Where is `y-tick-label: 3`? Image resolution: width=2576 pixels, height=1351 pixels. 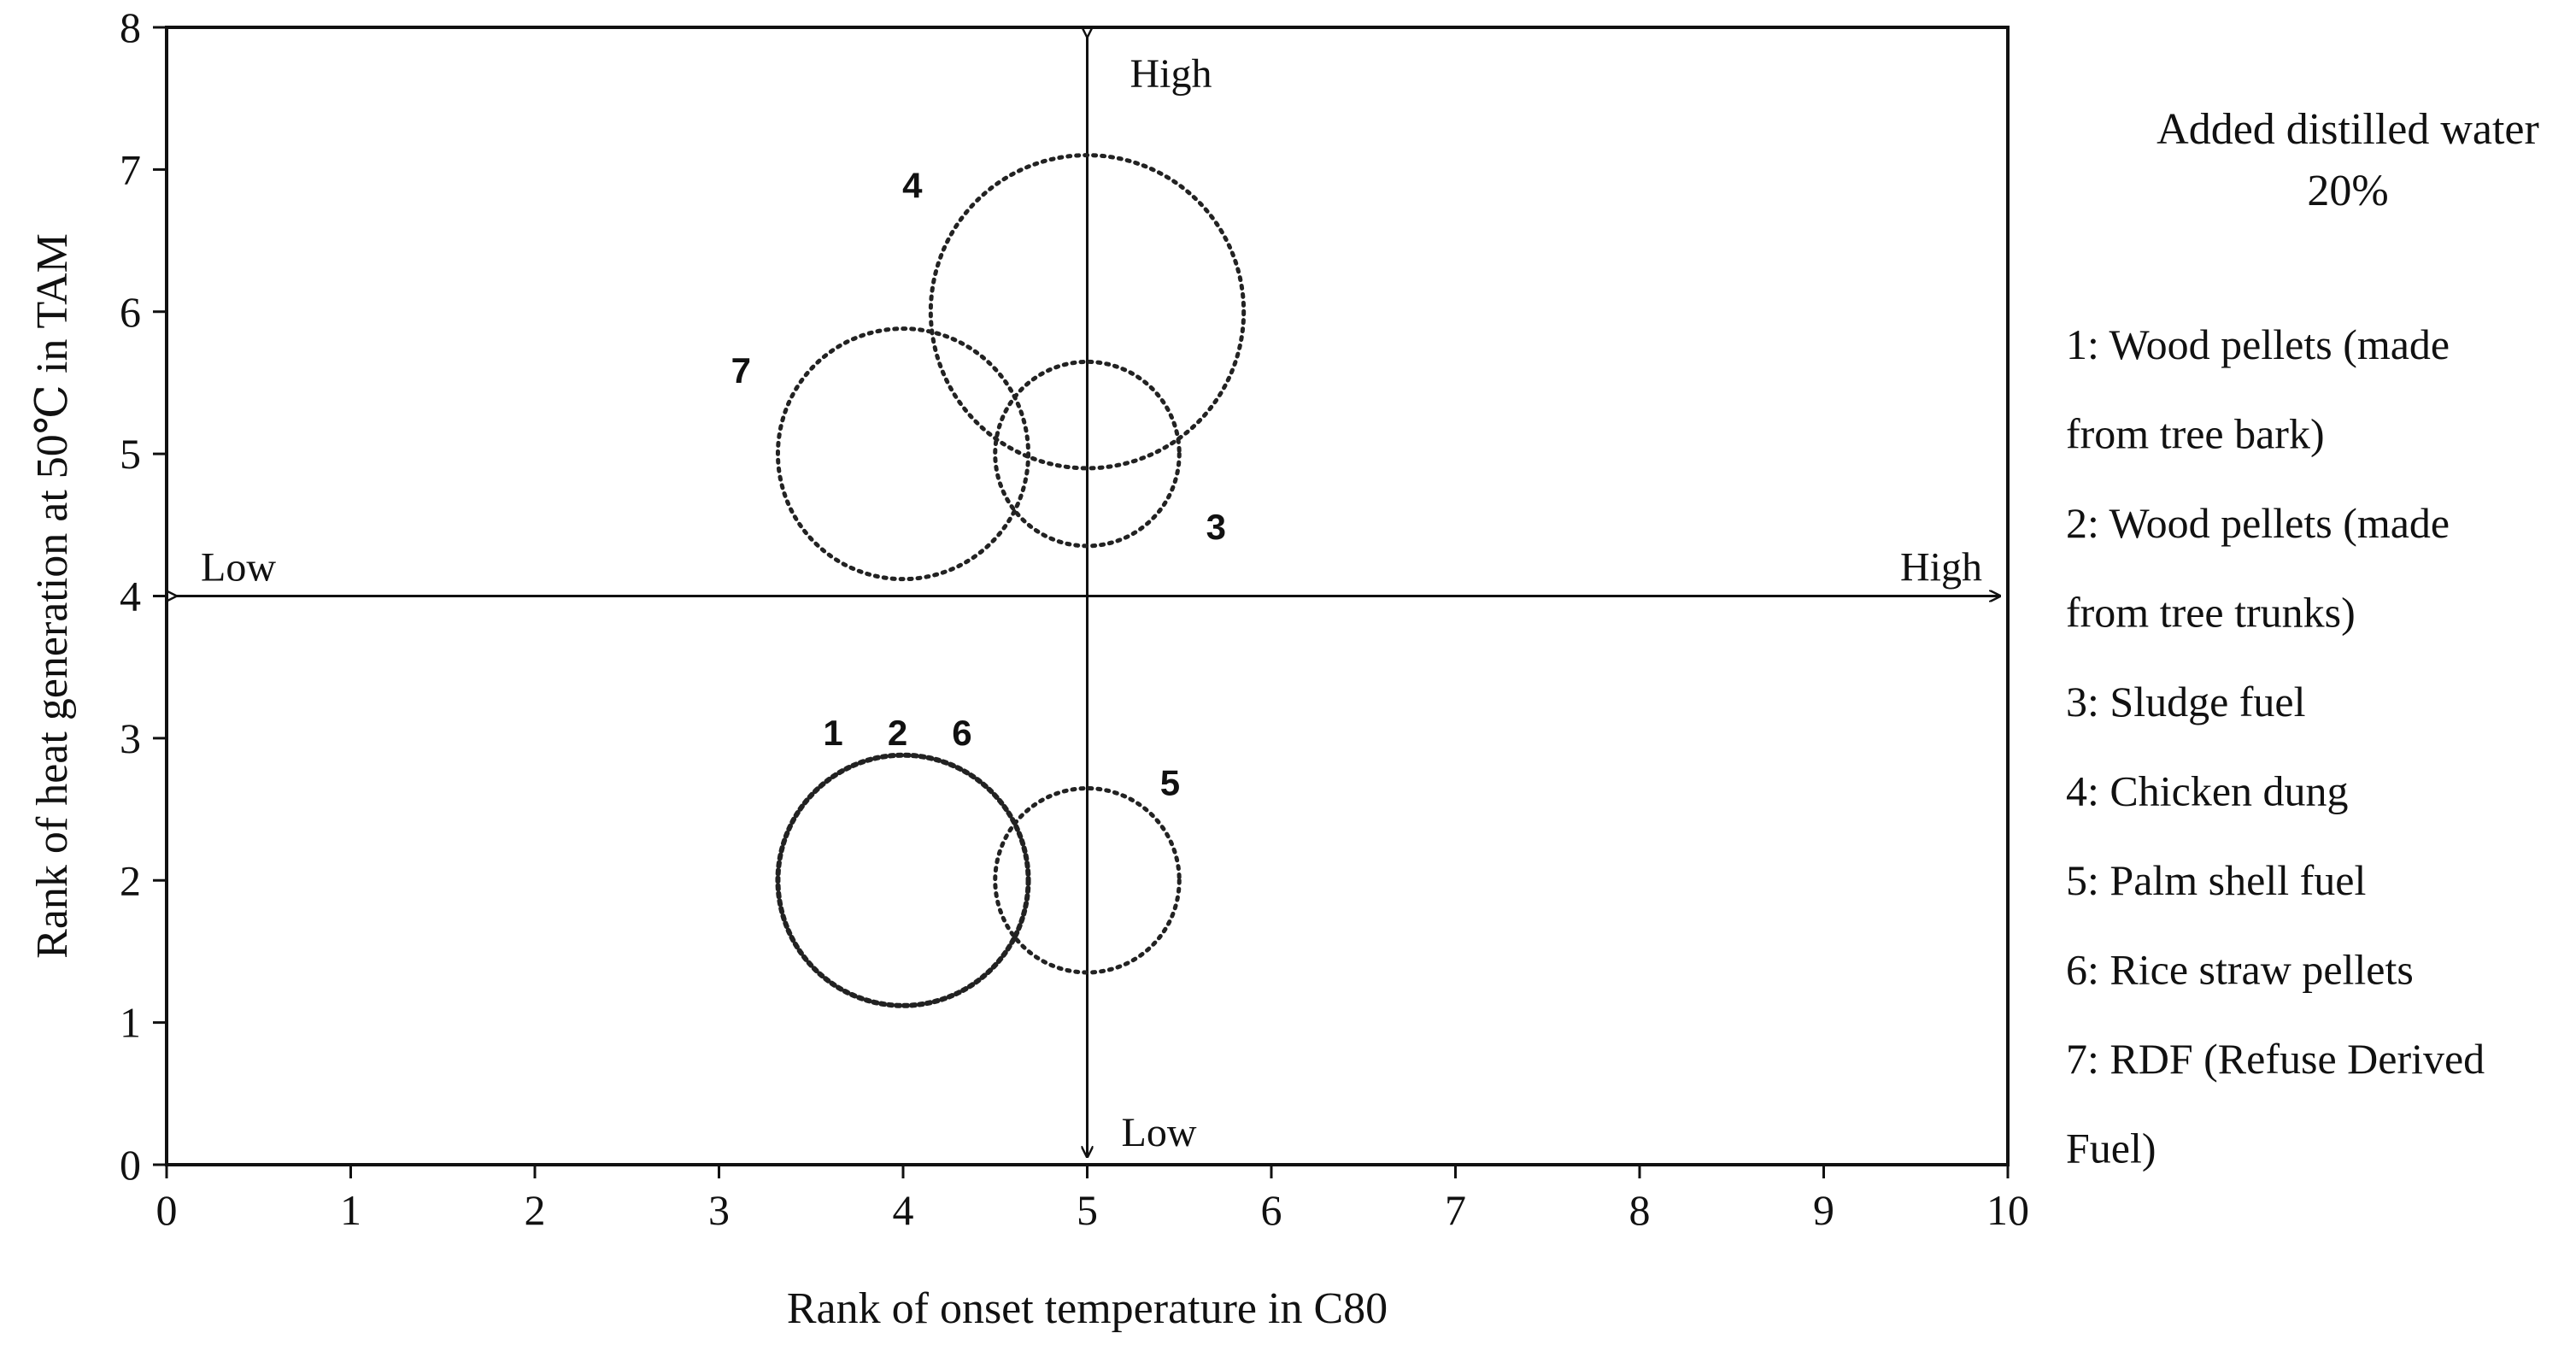
y-tick-label: 3 is located at coordinates (130, 738).